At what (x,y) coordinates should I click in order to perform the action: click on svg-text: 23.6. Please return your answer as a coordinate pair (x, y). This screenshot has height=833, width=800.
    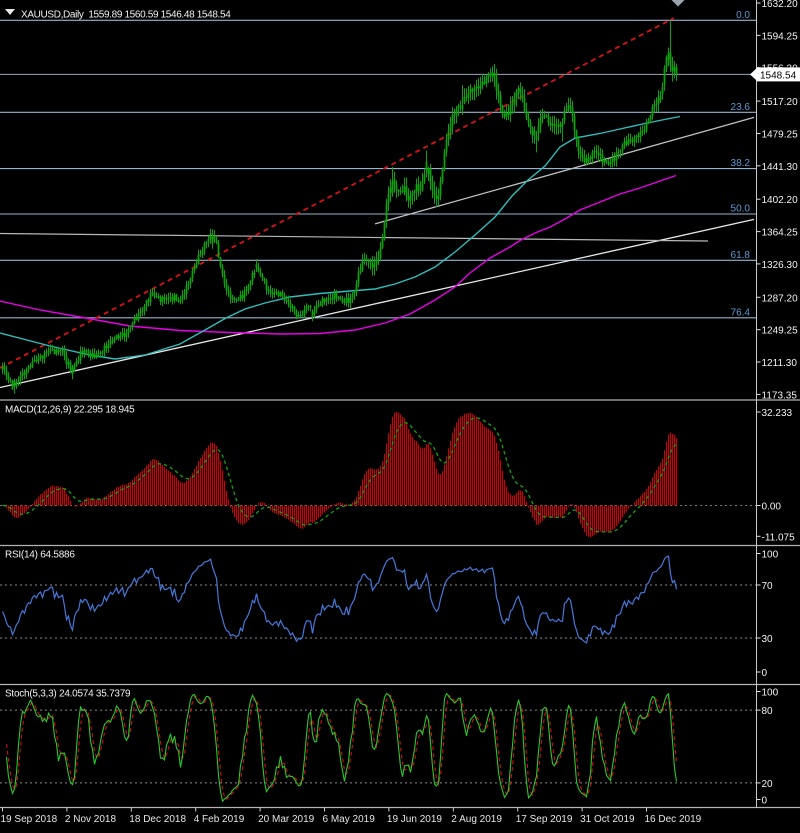
    Looking at the image, I should click on (741, 107).